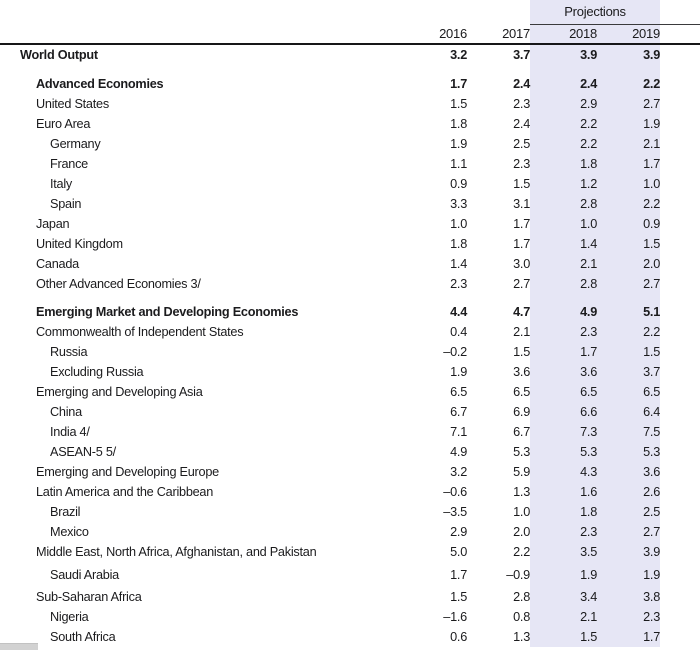 The image size is (700, 650). I want to click on table-row: Japan 1.0 1.7 1.0 0.9, so click(350, 224).